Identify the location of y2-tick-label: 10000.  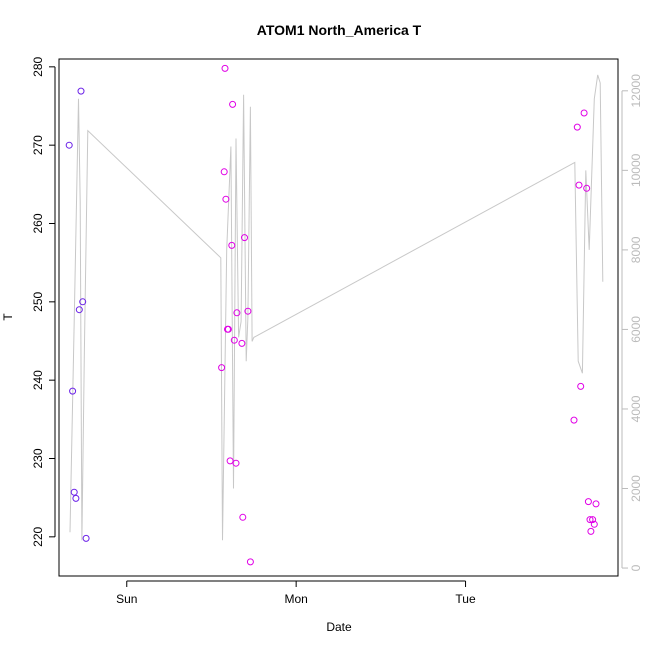
(636, 170).